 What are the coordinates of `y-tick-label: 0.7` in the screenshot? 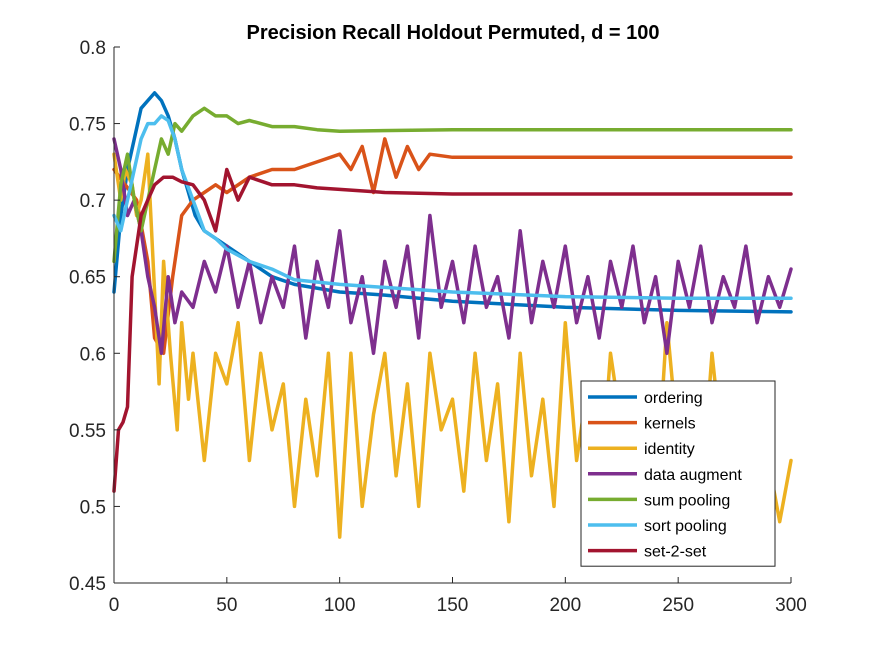 It's located at (93, 201).